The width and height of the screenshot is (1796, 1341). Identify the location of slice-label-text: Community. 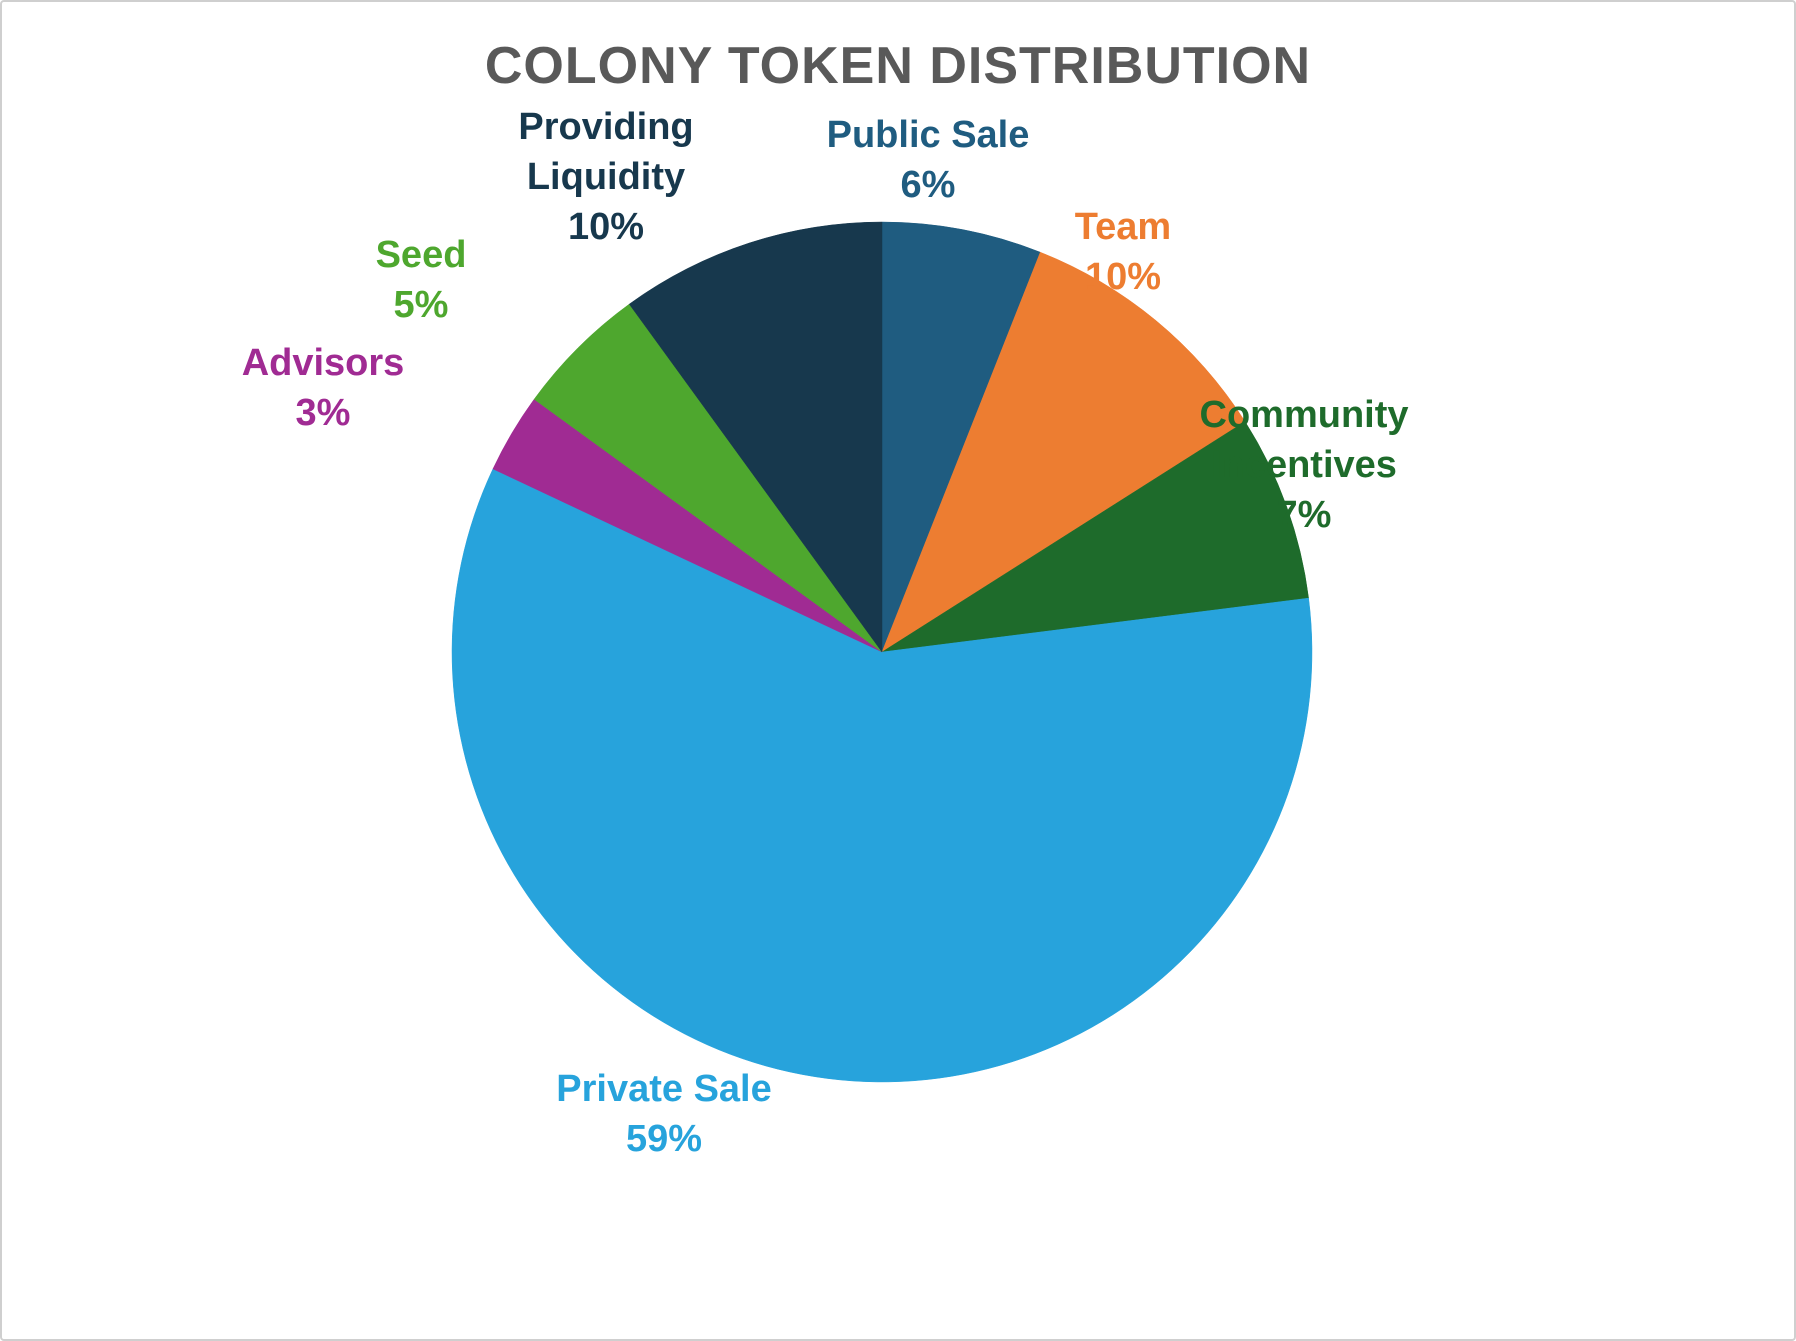
(1304, 415).